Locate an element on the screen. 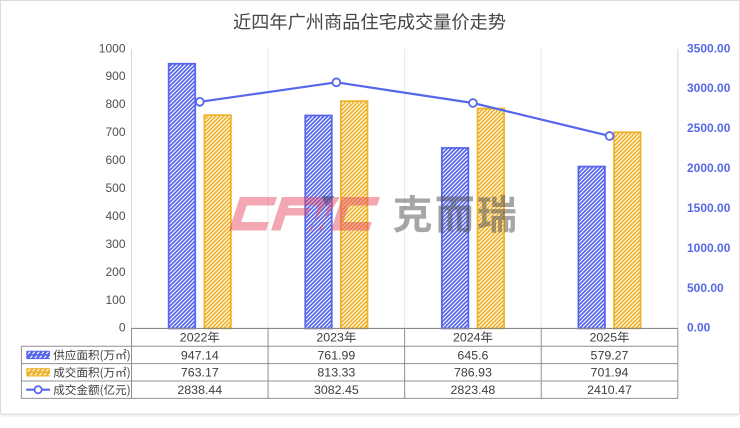  svg-text: 2023 is located at coordinates (330, 338).